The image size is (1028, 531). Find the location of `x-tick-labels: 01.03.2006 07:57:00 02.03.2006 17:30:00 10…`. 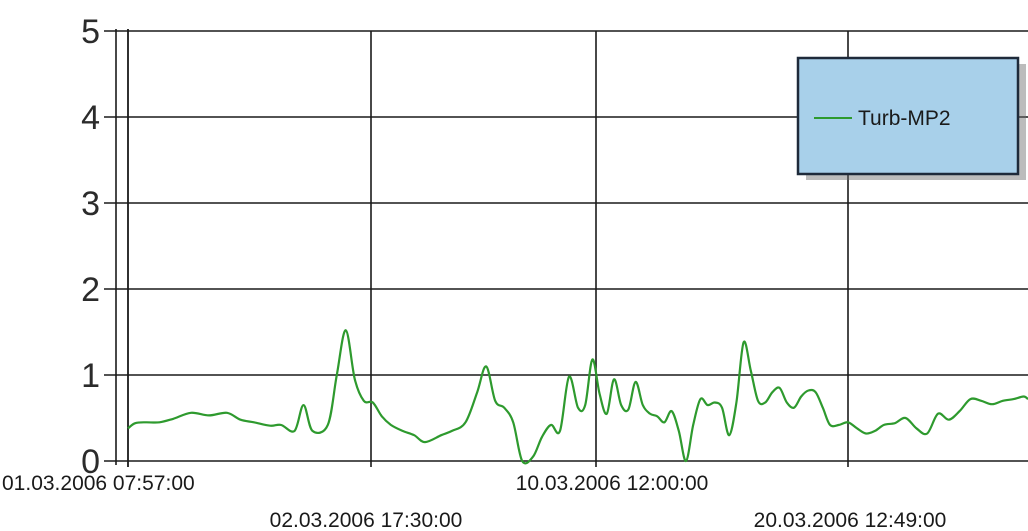

x-tick-labels: 01.03.2006 07:57:00 02.03.2006 17:30:00 10… is located at coordinates (474, 501).